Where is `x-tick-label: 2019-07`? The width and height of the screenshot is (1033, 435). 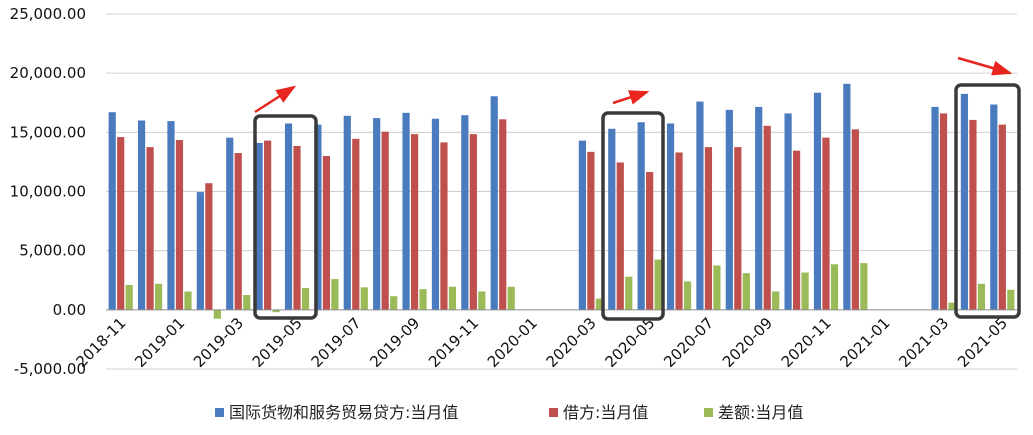
x-tick-label: 2019-07 is located at coordinates (336, 342).